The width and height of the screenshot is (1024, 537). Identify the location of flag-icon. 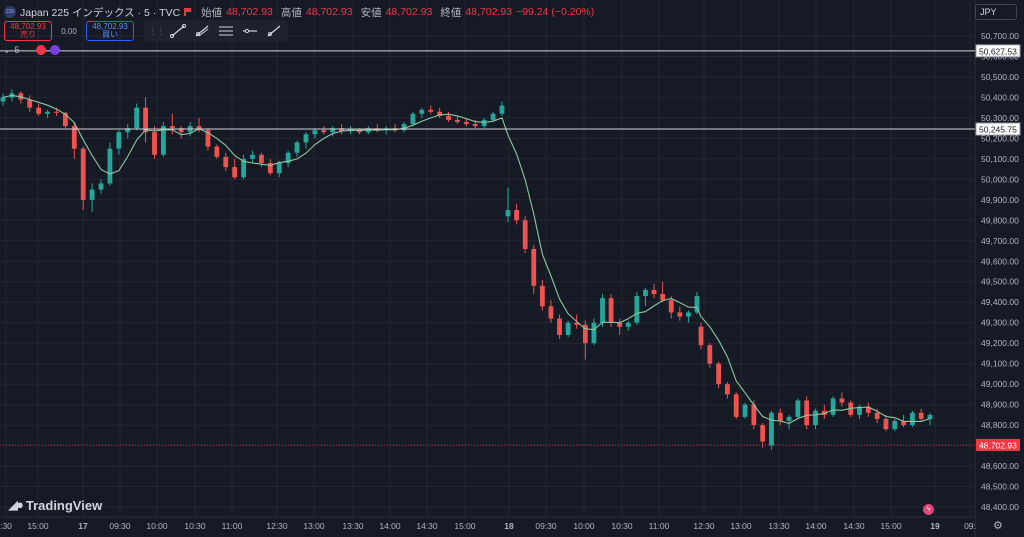
(188, 12).